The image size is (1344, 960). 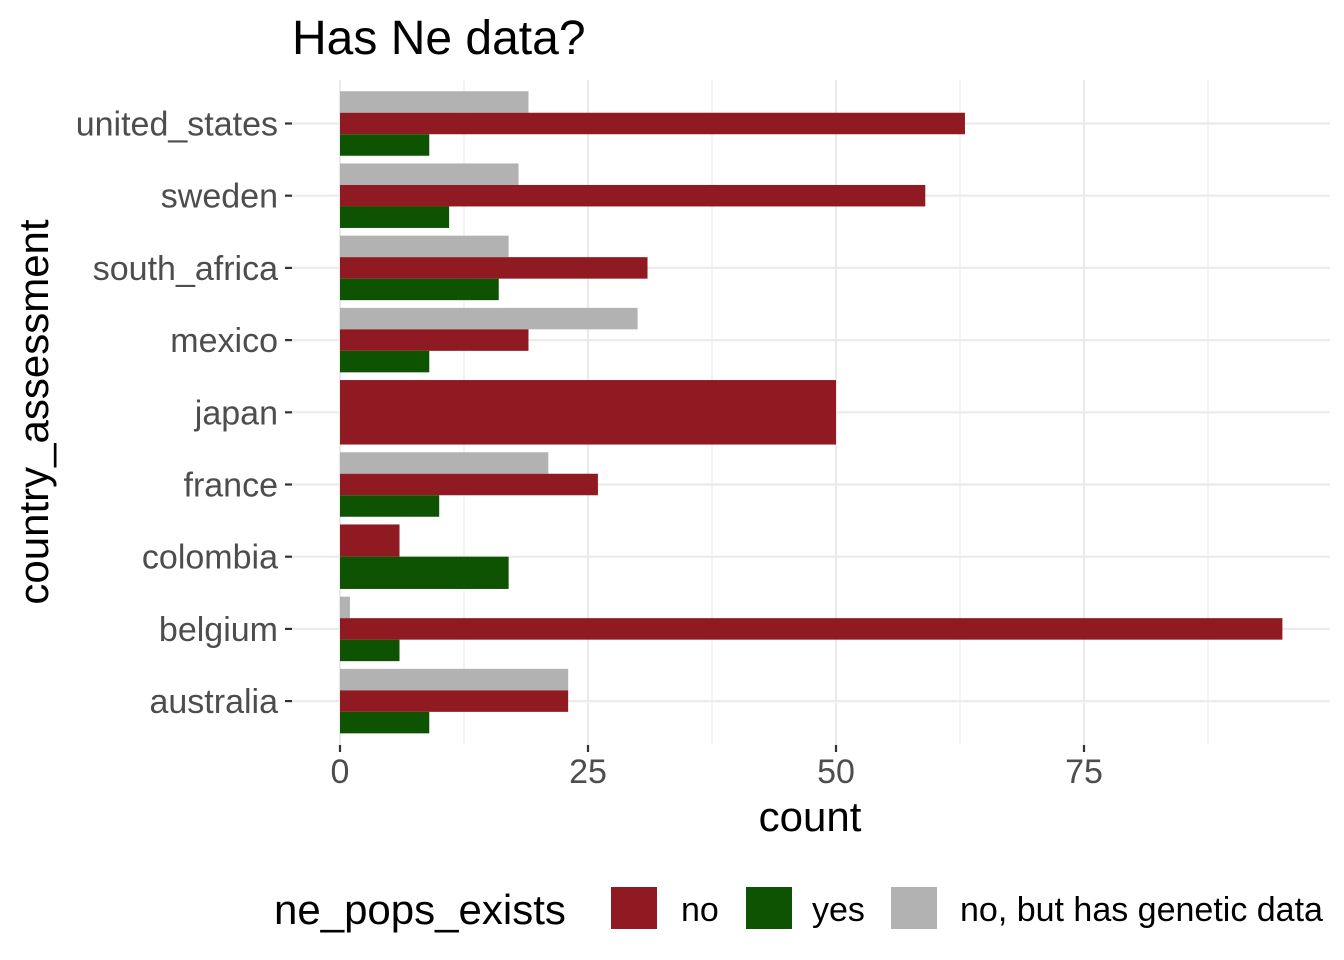 I want to click on bar-south-africa-no-but-has-genetic-data, so click(x=424, y=246).